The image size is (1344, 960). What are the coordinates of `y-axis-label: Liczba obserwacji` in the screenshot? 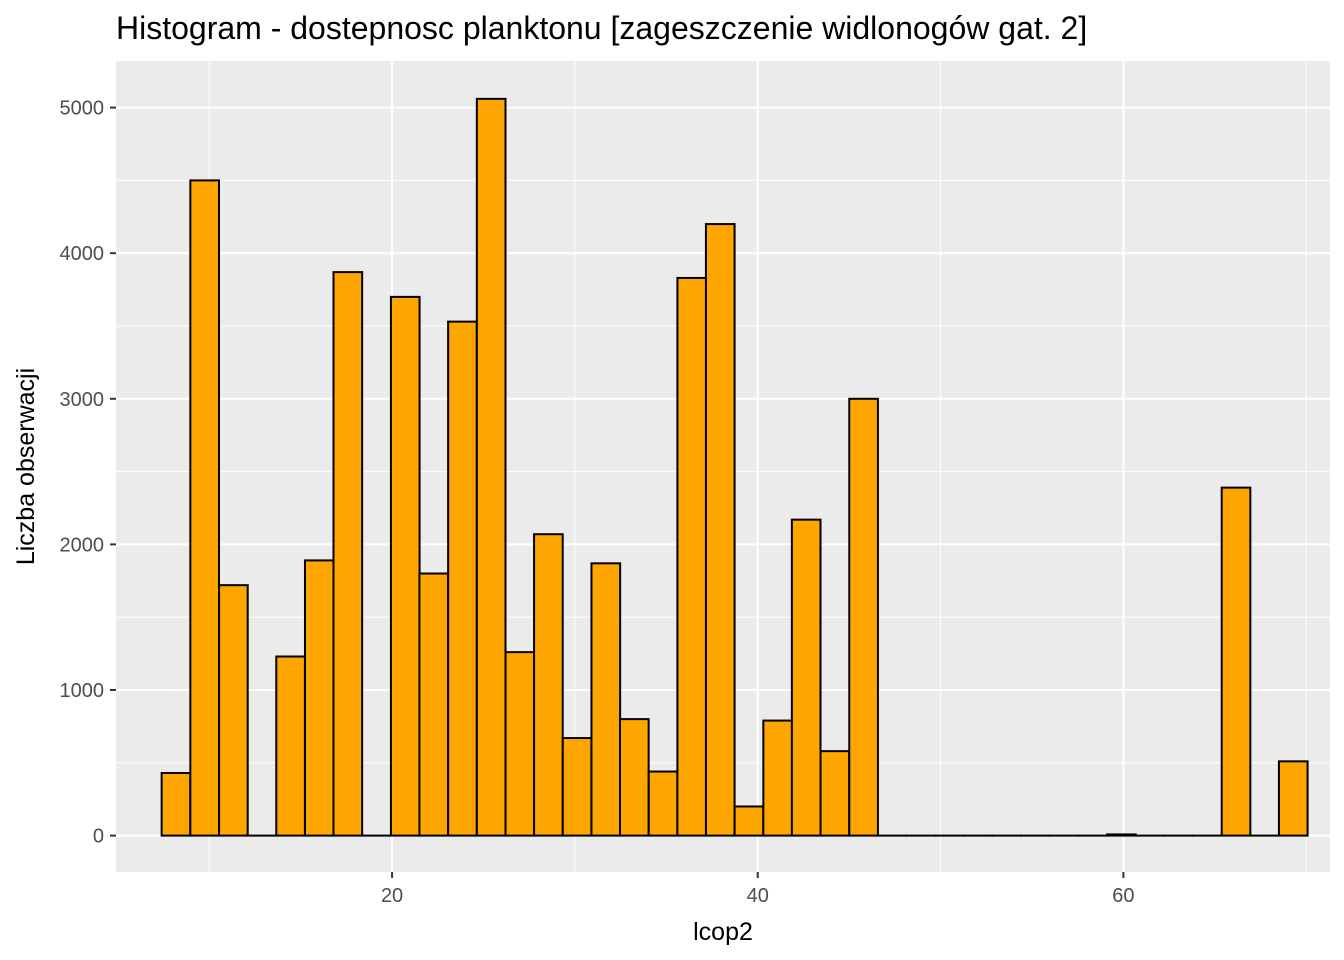 It's located at (26, 466).